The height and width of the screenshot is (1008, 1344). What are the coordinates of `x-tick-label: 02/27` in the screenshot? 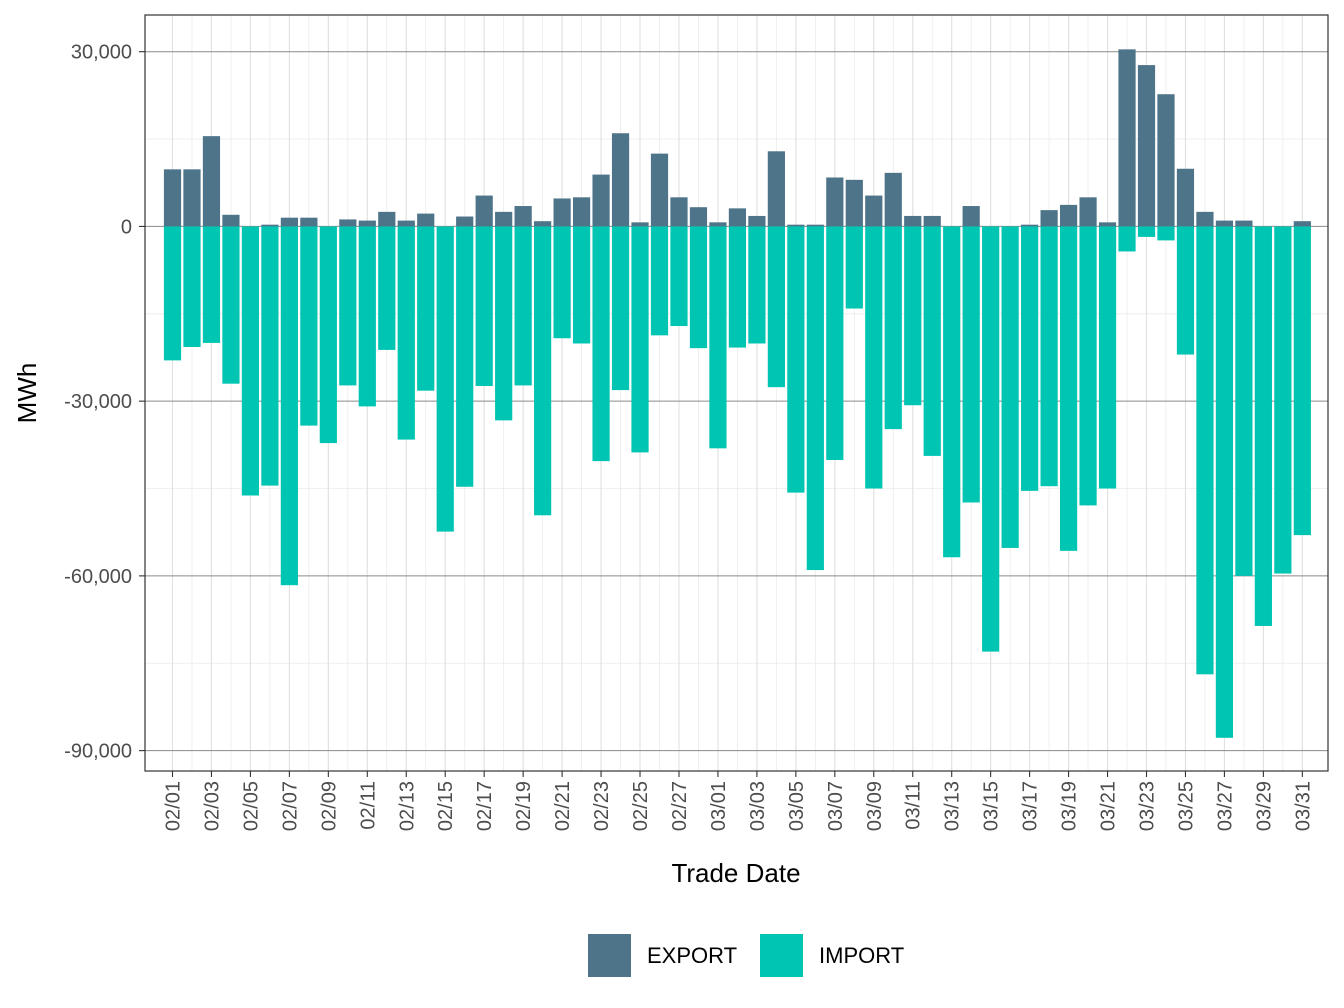 It's located at (680, 806).